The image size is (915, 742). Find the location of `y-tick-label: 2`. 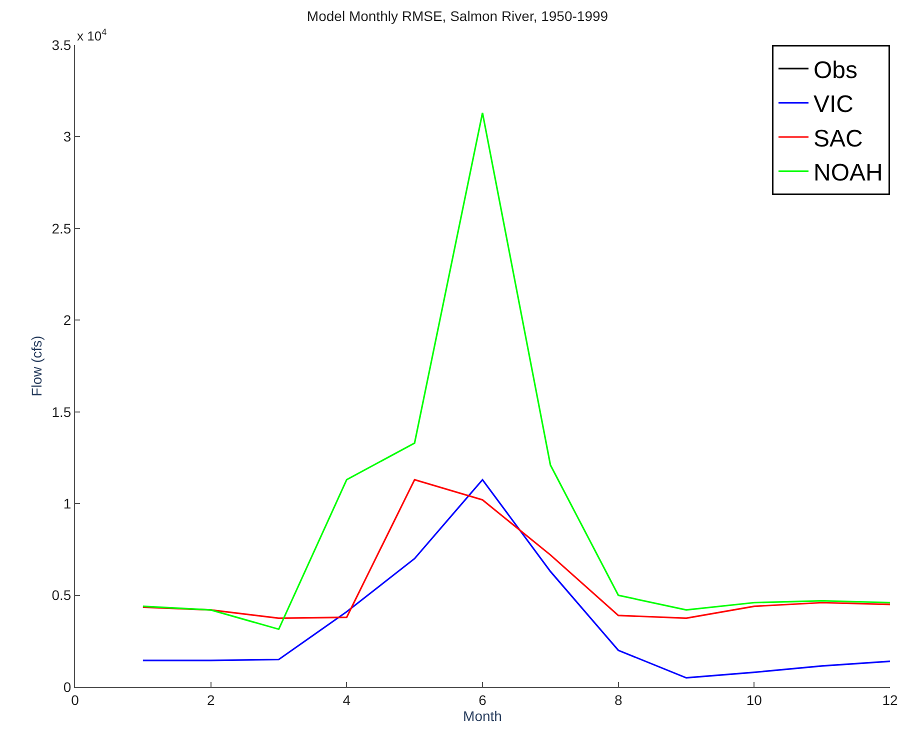

y-tick-label: 2 is located at coordinates (67, 320).